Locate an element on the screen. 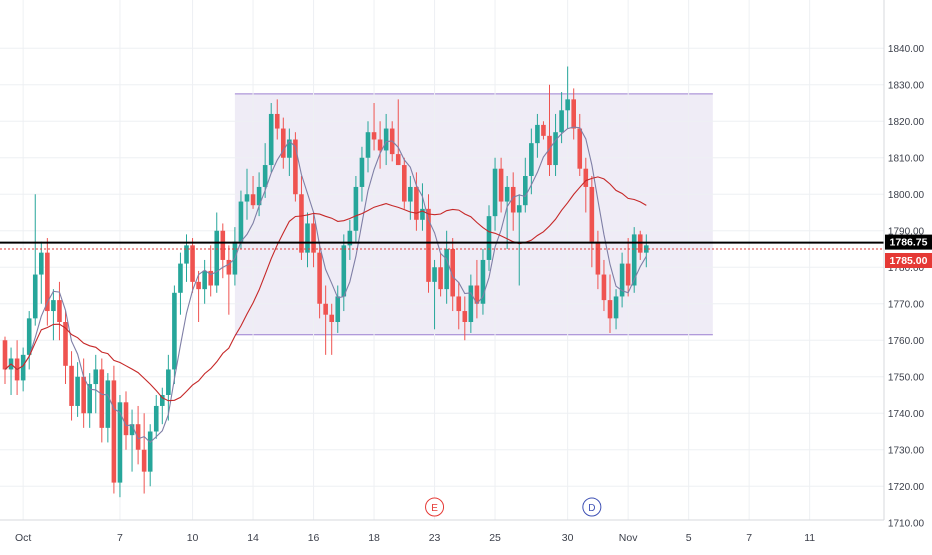 This screenshot has height=555, width=932. event-marker: D is located at coordinates (592, 507).